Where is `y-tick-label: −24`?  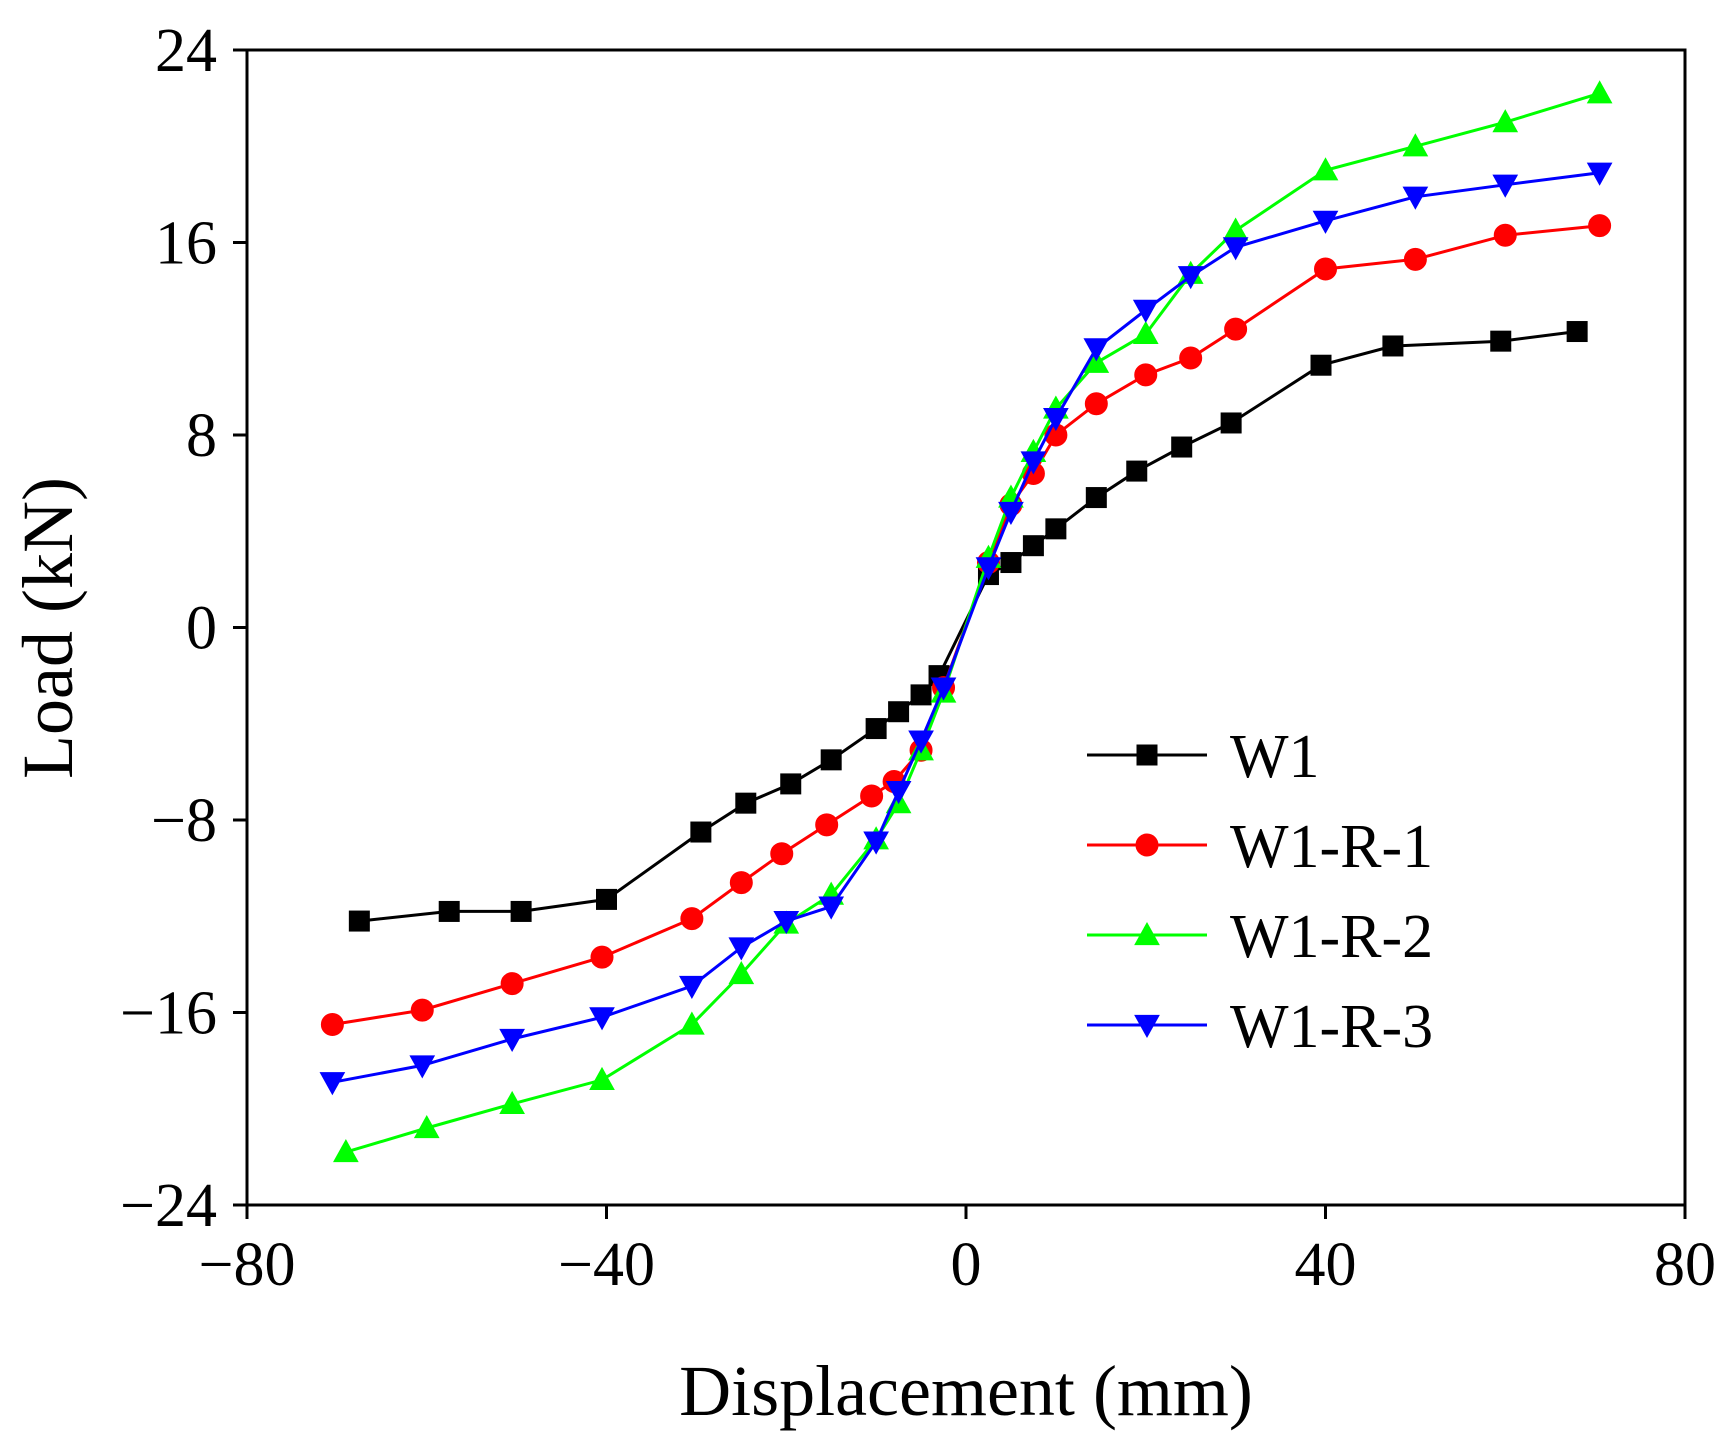 y-tick-label: −24 is located at coordinates (168, 1206).